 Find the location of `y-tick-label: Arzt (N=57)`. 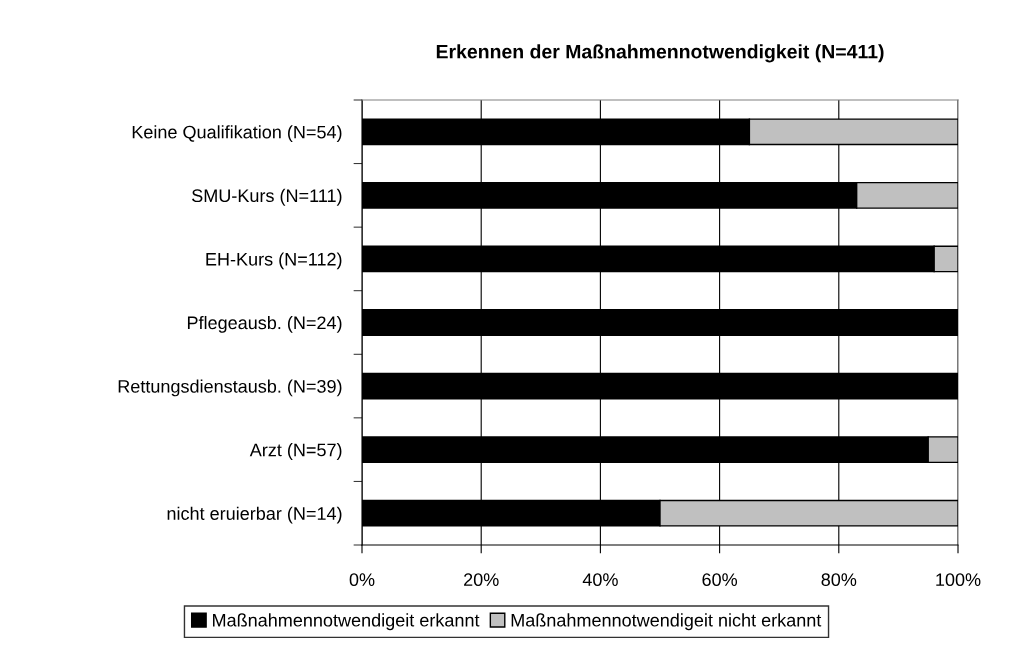

y-tick-label: Arzt (N=57) is located at coordinates (295, 451).